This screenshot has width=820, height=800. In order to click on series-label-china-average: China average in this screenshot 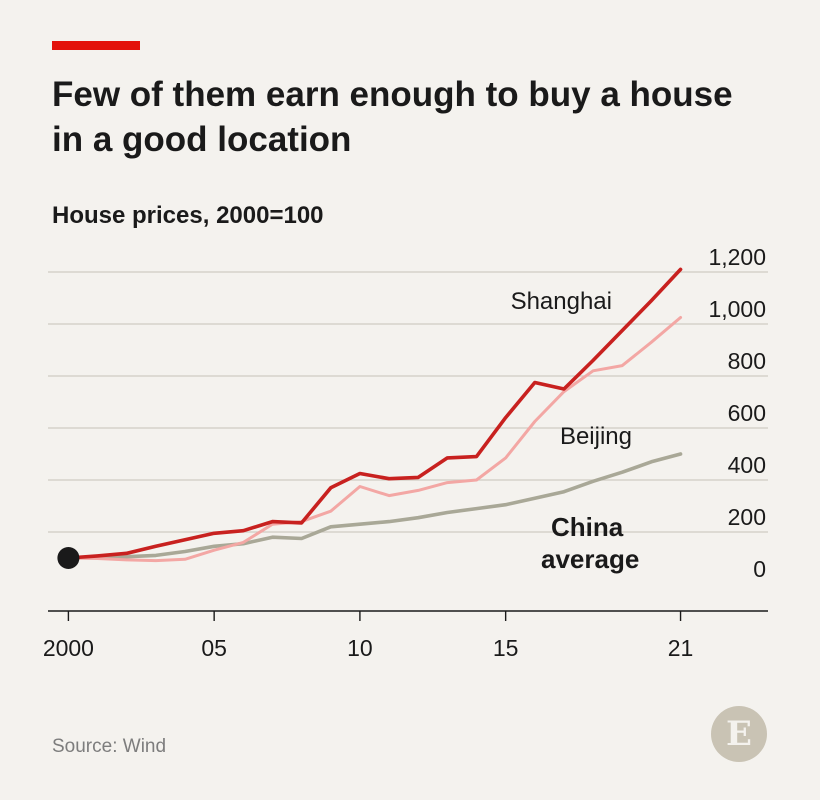, I will do `click(590, 543)`.